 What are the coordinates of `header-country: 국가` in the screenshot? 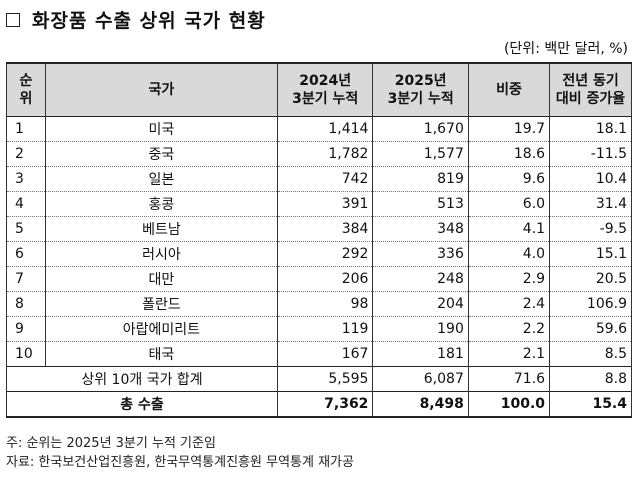 It's located at (161, 89).